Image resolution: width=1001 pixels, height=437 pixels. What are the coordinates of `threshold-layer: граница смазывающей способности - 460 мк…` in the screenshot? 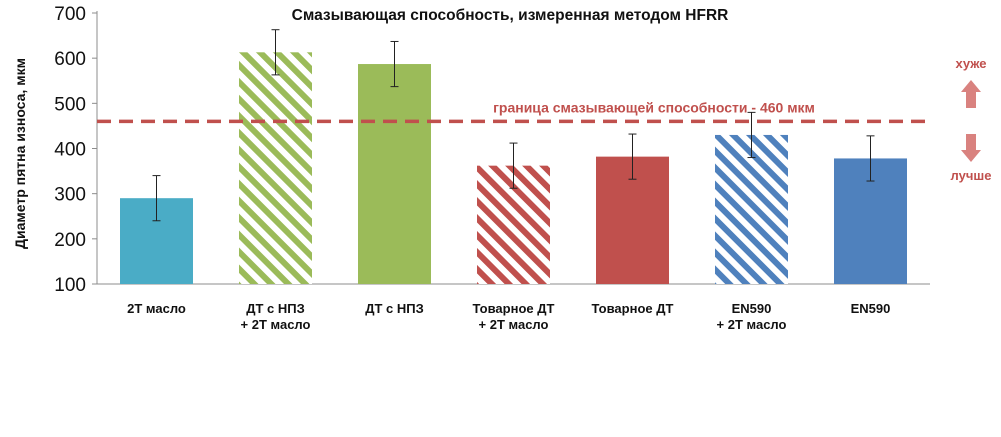 It's located at (513, 111).